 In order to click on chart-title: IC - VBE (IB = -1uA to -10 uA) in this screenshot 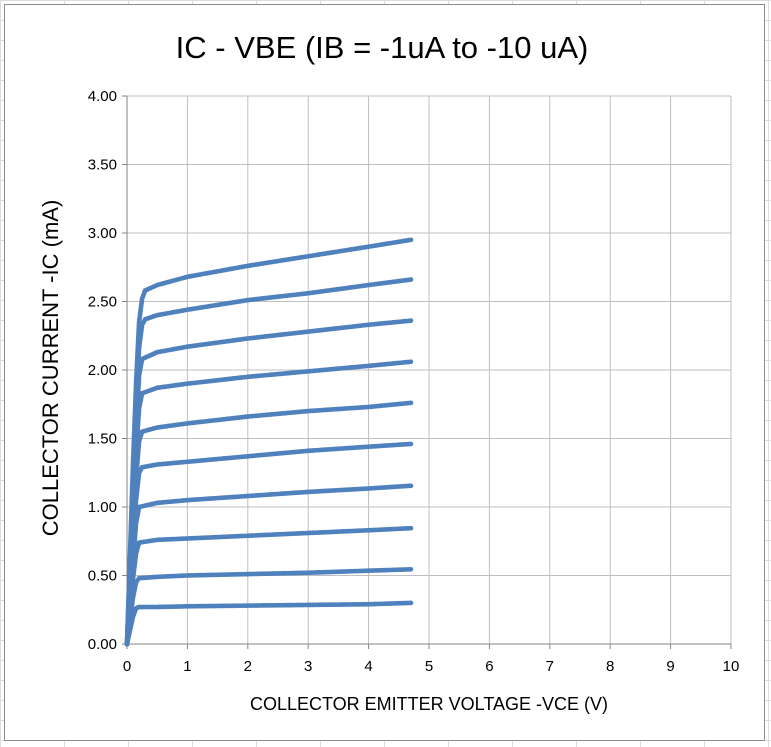, I will do `click(382, 47)`.